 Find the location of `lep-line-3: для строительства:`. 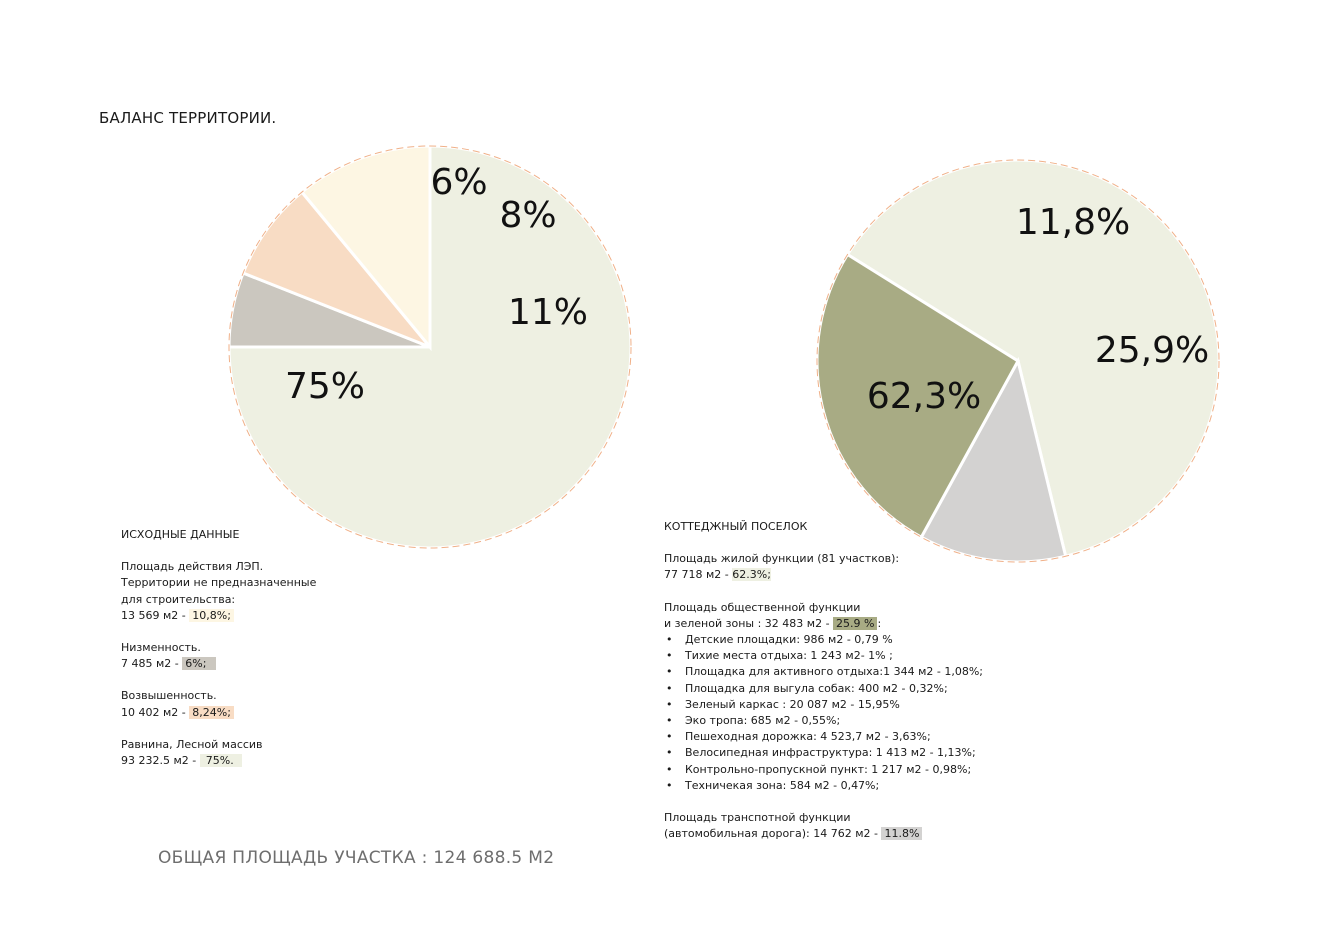

lep-line-3: для строительства: is located at coordinates (178, 599).